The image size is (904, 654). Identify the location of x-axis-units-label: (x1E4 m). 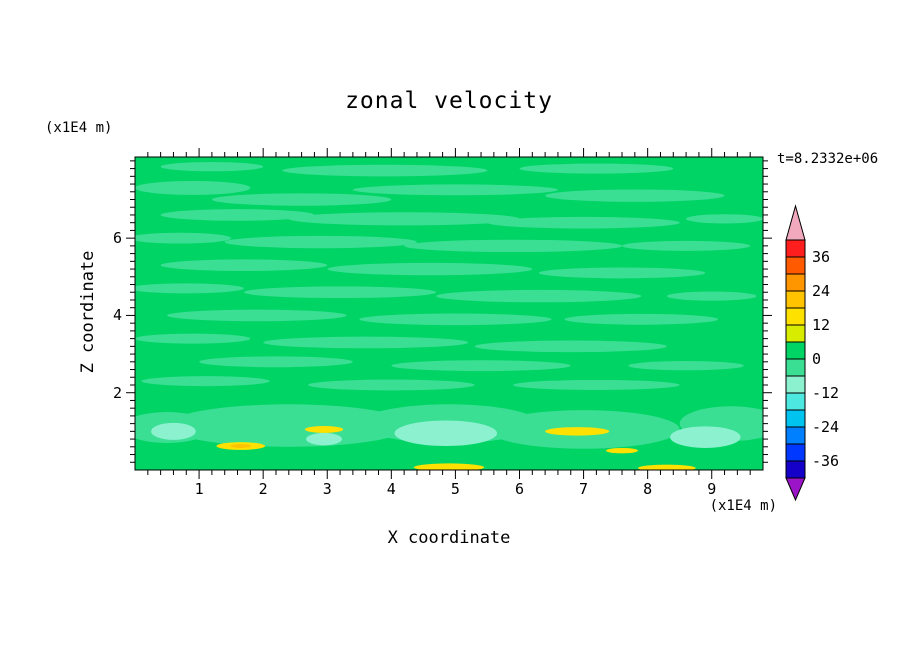
(743, 506).